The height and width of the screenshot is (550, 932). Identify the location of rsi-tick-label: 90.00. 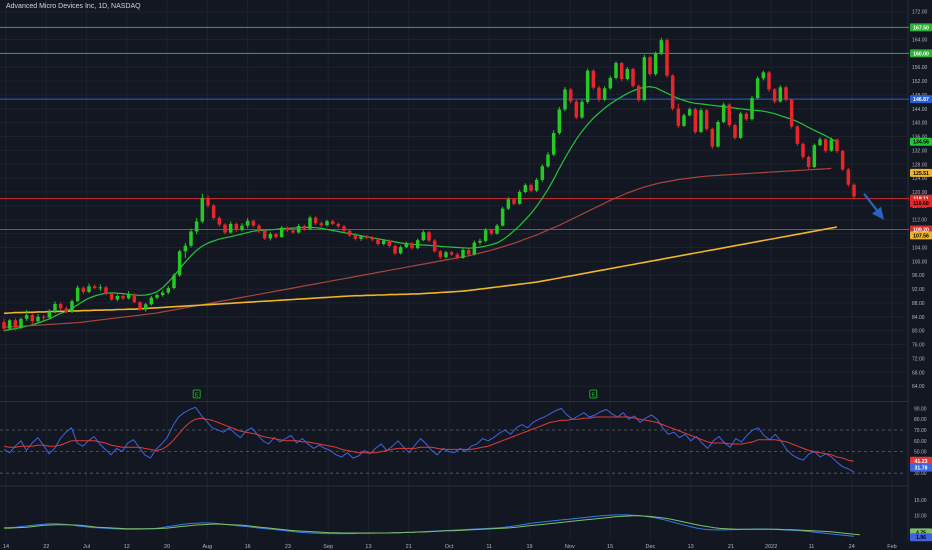
(920, 409).